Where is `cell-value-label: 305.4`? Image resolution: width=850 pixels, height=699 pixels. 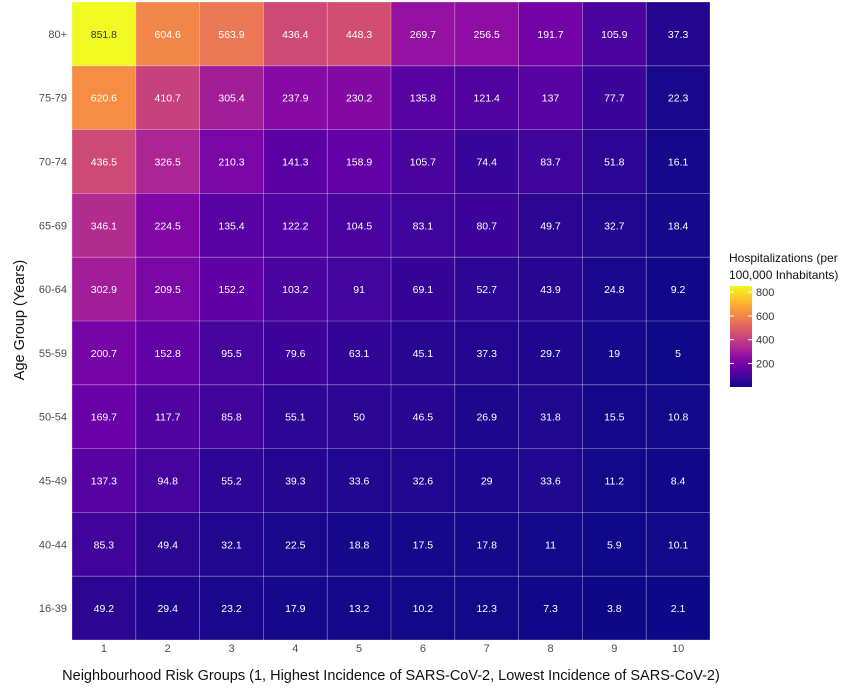
cell-value-label: 305.4 is located at coordinates (231, 99).